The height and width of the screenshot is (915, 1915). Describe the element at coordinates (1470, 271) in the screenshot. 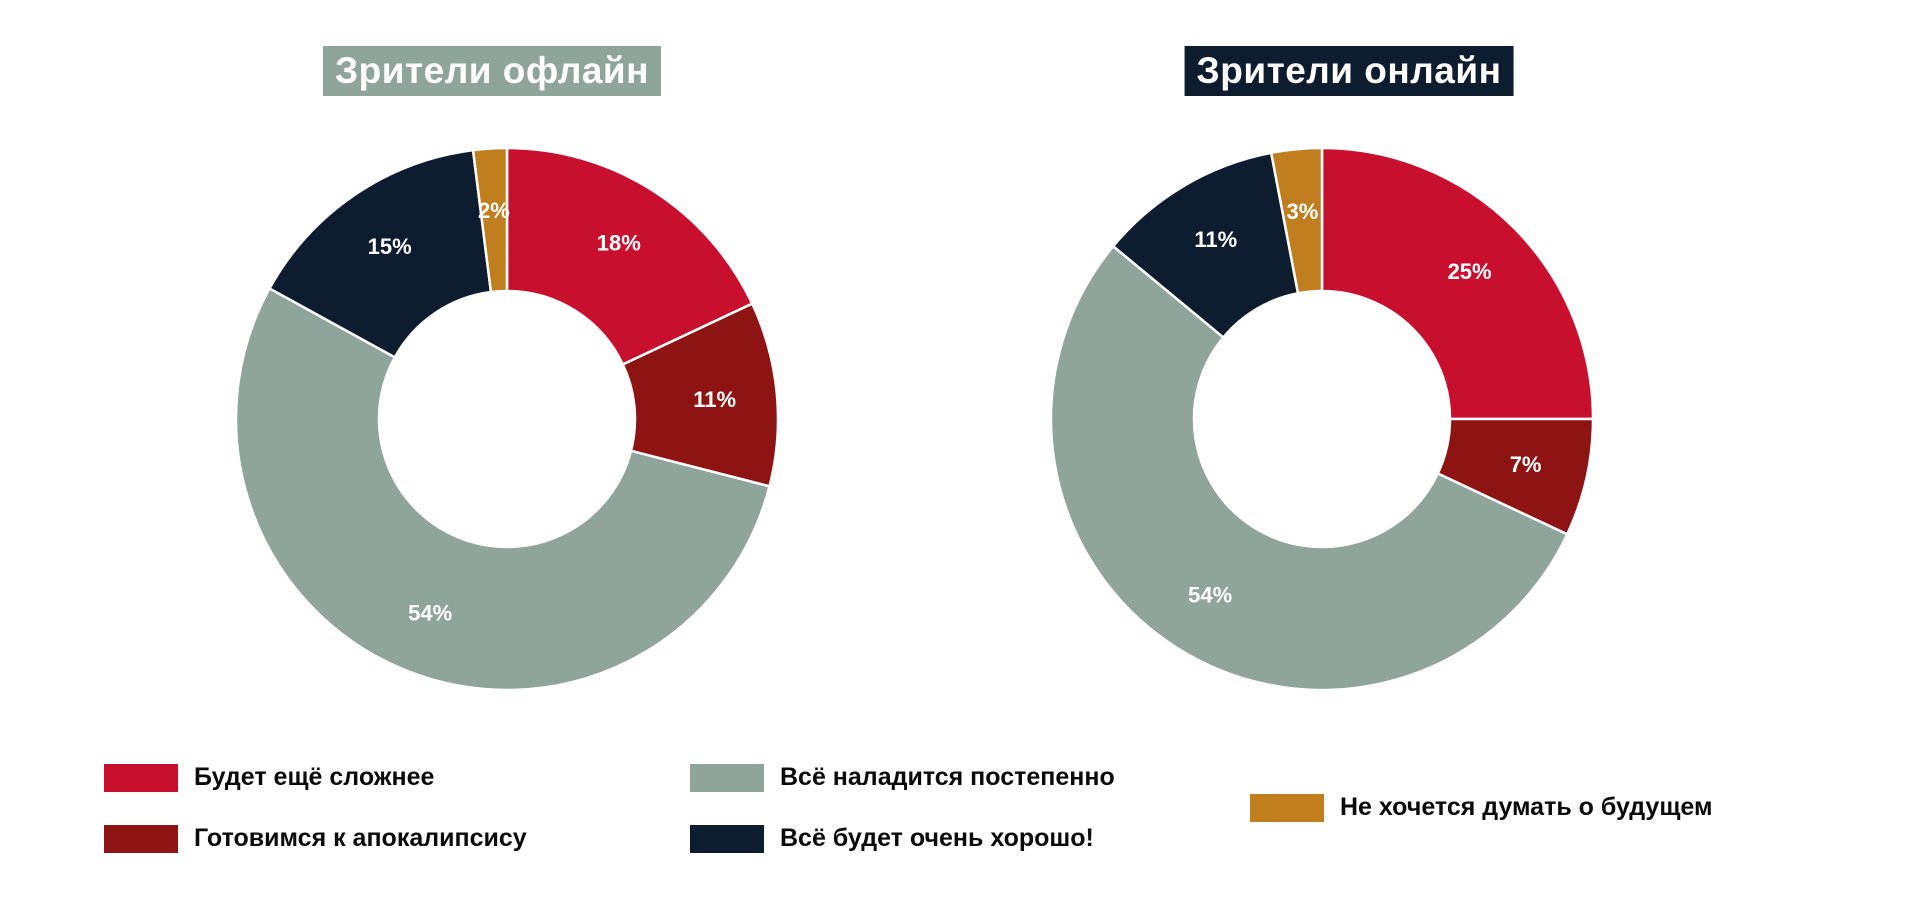

I see `slice-label: 25%` at that location.